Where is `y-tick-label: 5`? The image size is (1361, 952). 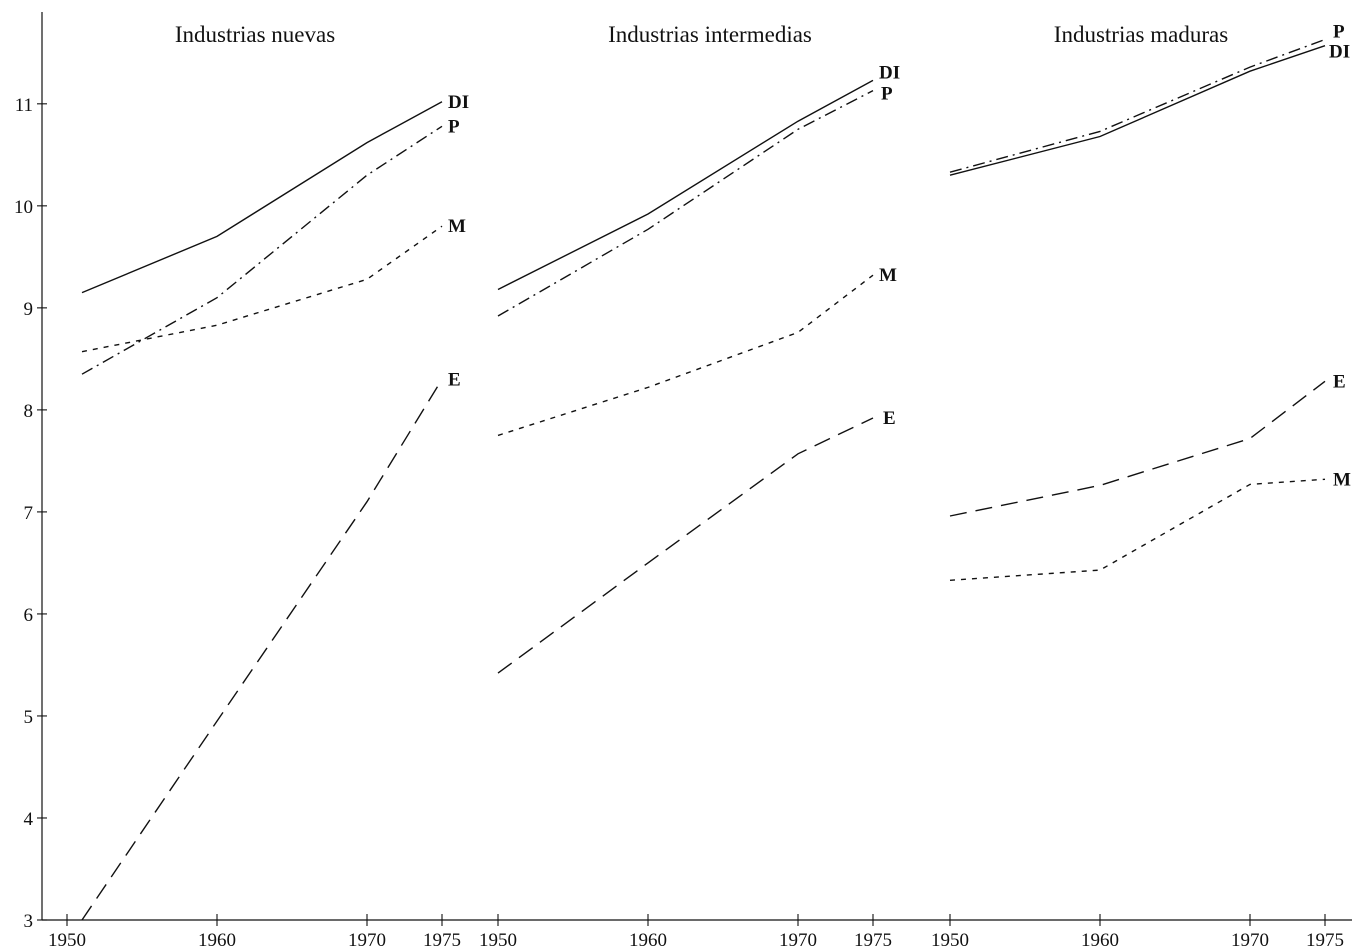 y-tick-label: 5 is located at coordinates (29, 717).